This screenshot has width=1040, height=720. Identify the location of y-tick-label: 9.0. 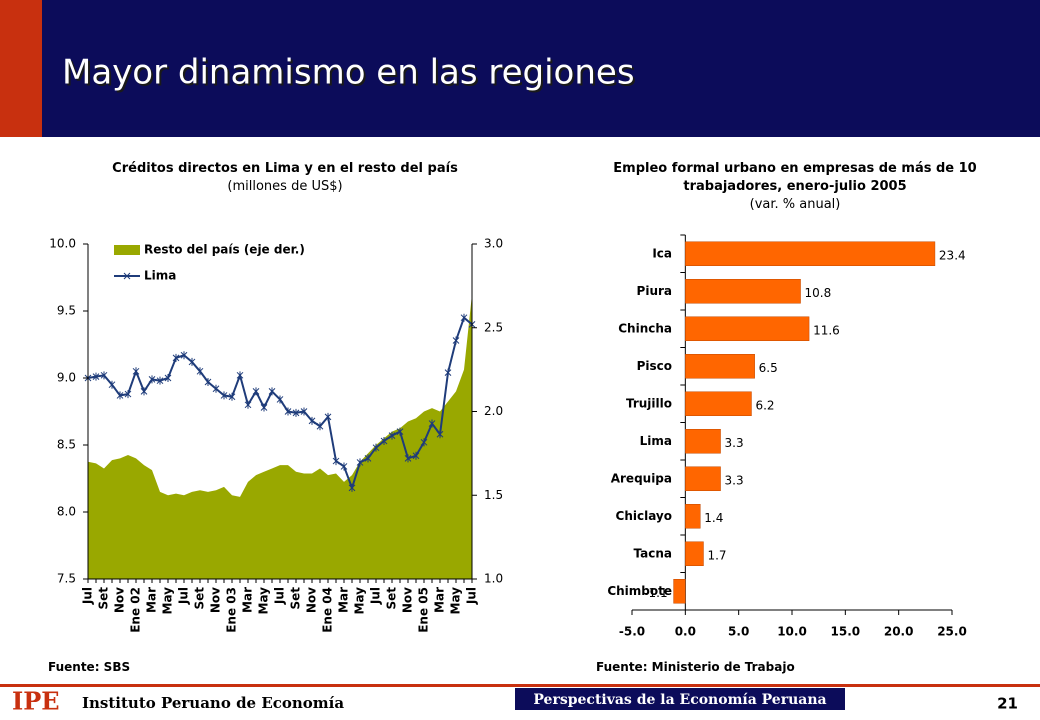
(66, 378).